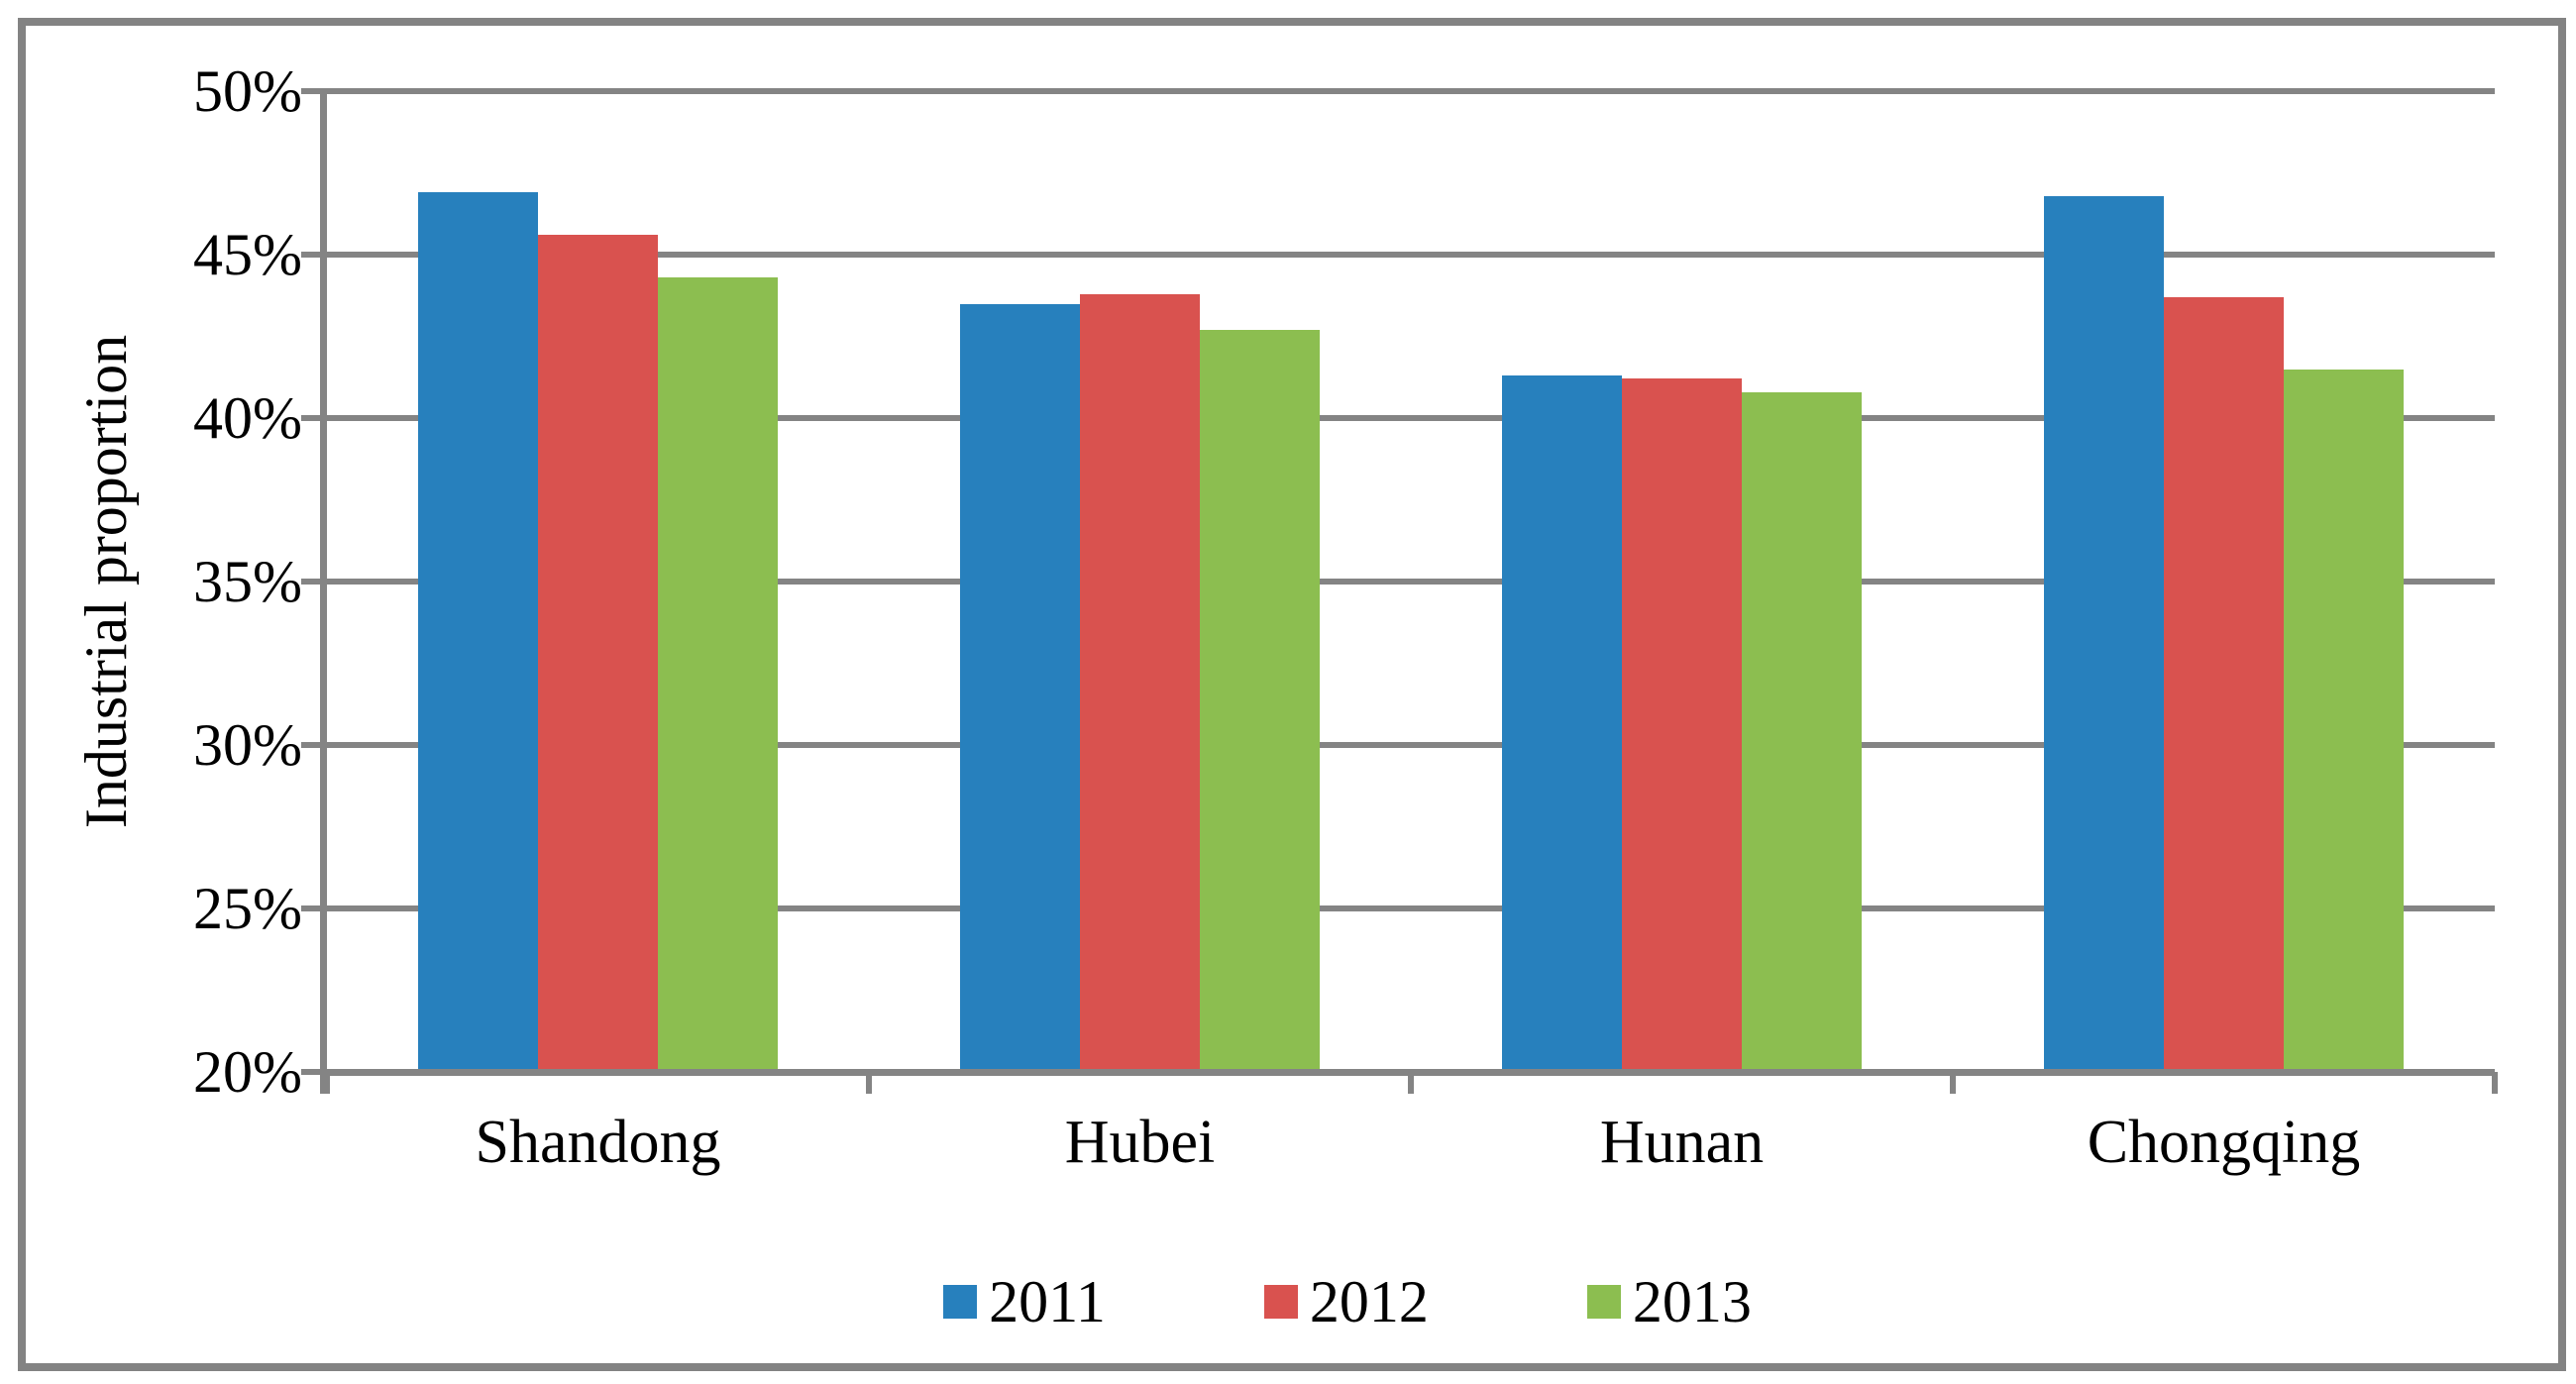 The image size is (2576, 1384). I want to click on legend-item-2013: 2013, so click(1669, 1302).